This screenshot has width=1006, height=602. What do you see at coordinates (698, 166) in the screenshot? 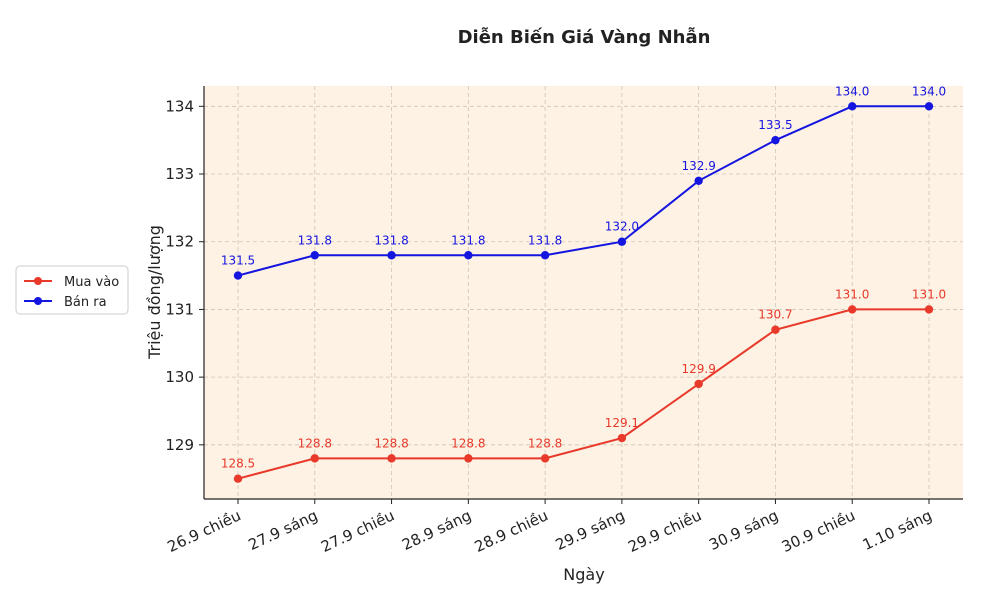
I see `data-label-ban-ra: 132.9` at bounding box center [698, 166].